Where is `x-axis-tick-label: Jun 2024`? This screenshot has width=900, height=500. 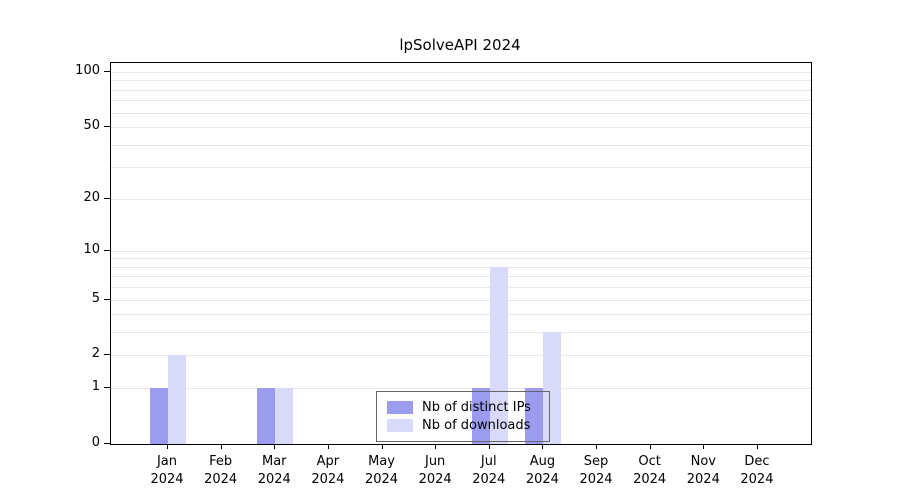
x-axis-tick-label: Jun 2024 is located at coordinates (435, 470).